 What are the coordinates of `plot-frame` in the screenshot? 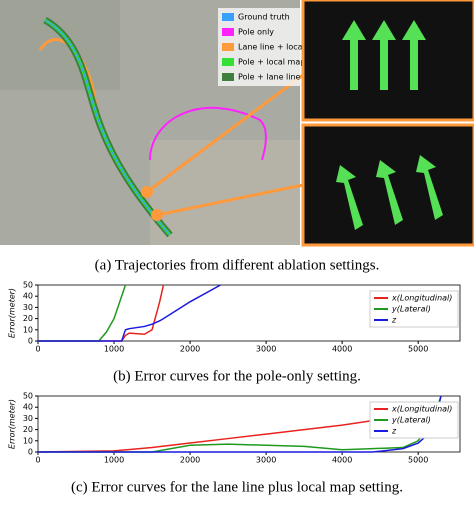 It's located at (249, 313).